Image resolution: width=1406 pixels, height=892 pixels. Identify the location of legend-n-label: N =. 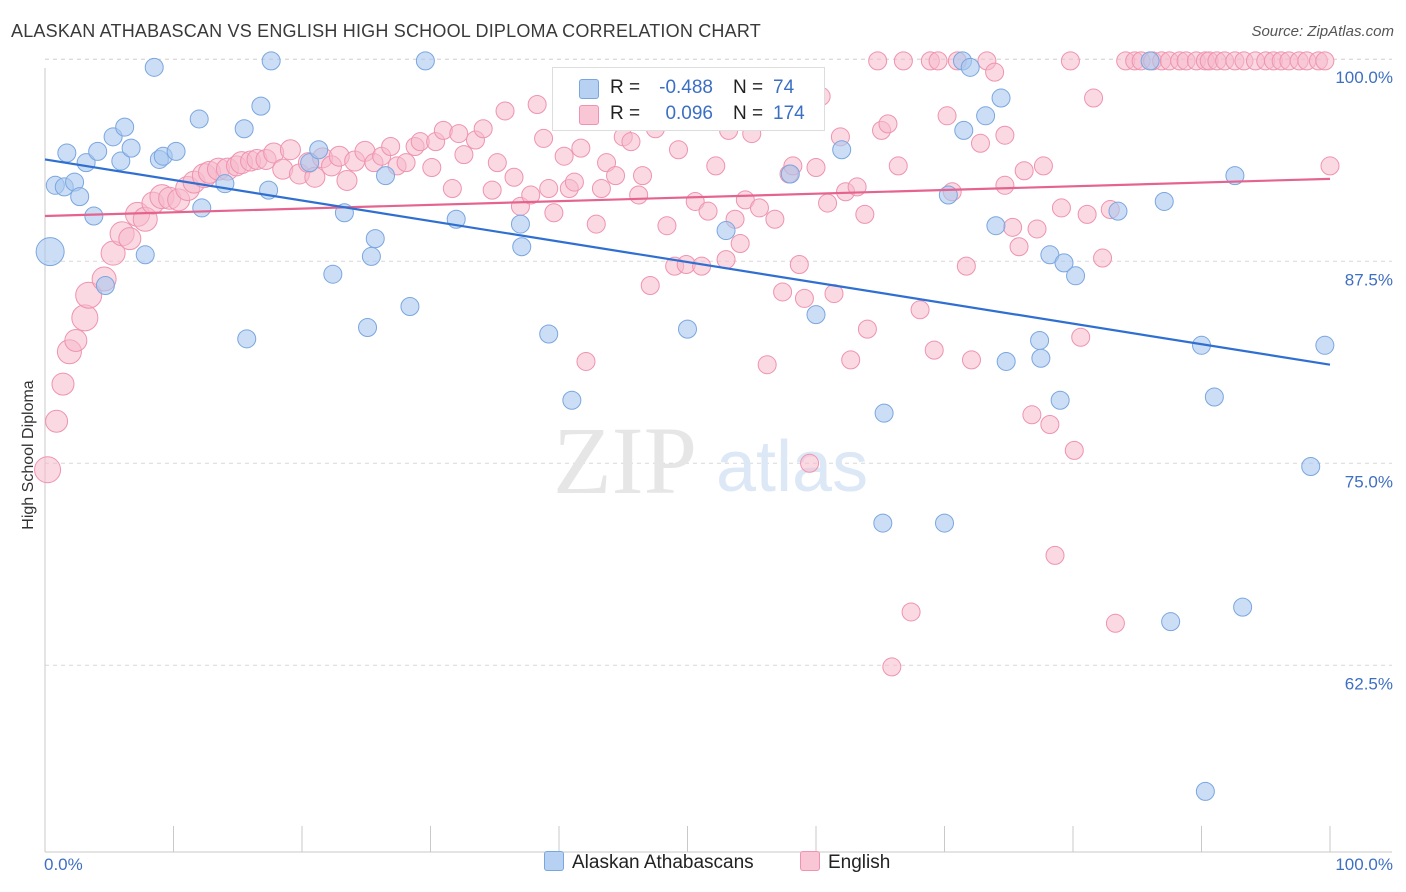
(748, 87).